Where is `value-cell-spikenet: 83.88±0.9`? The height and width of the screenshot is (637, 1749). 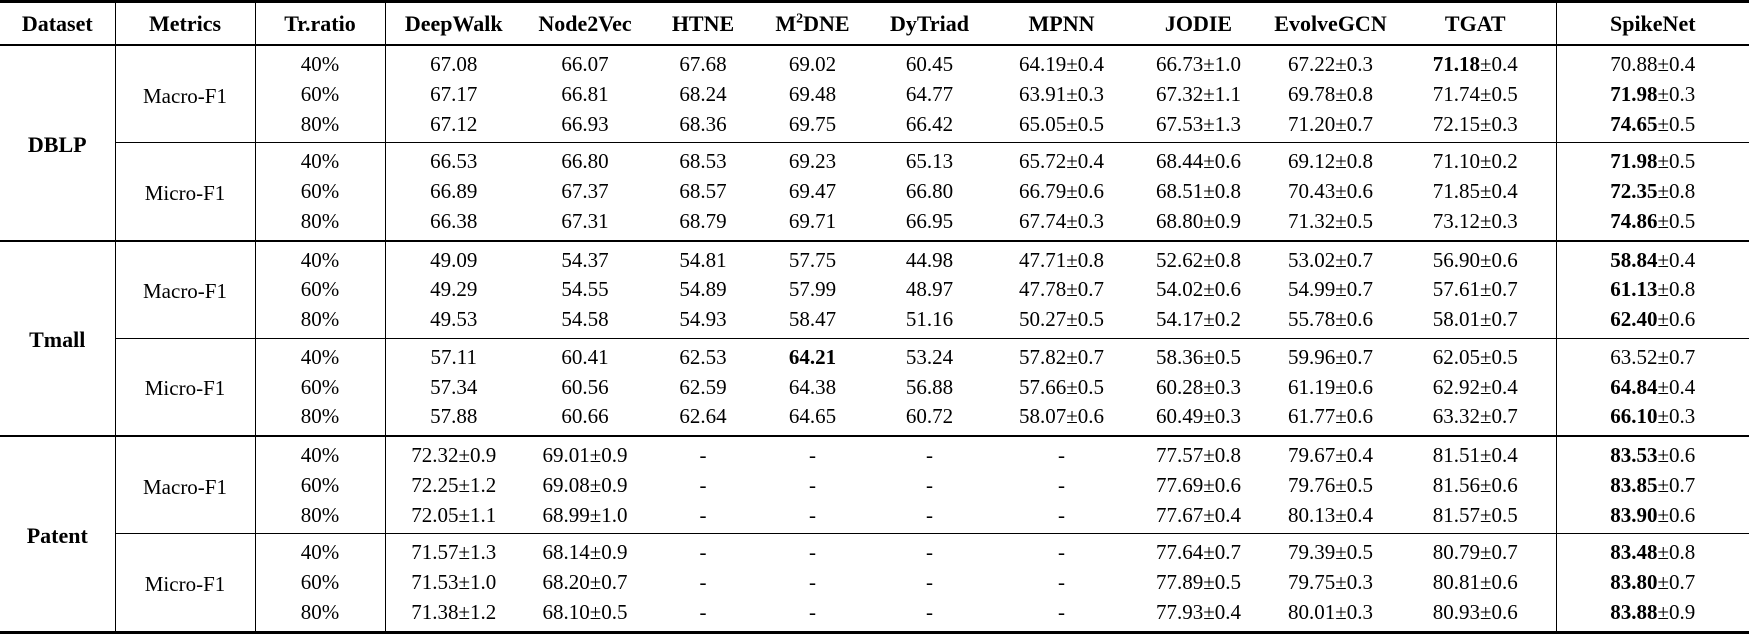 value-cell-spikenet: 83.88±0.9 is located at coordinates (1653, 612).